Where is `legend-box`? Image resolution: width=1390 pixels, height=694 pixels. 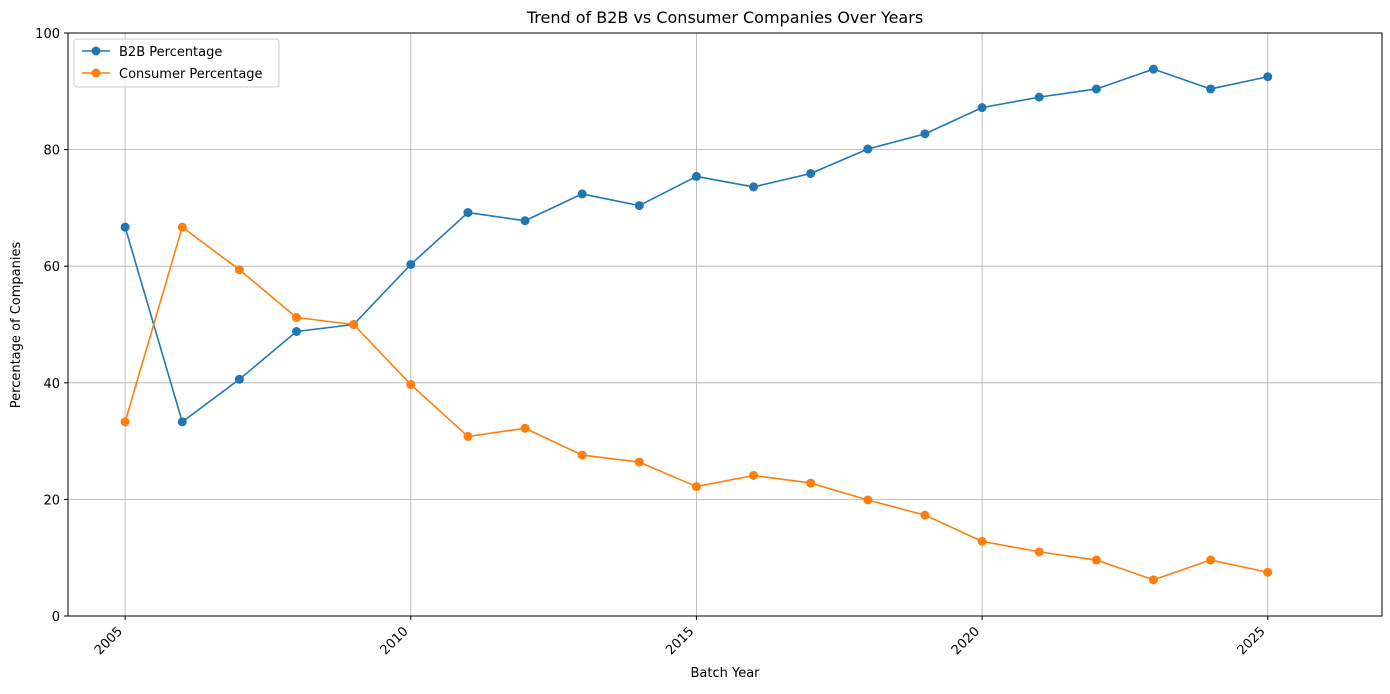
legend-box is located at coordinates (176, 63).